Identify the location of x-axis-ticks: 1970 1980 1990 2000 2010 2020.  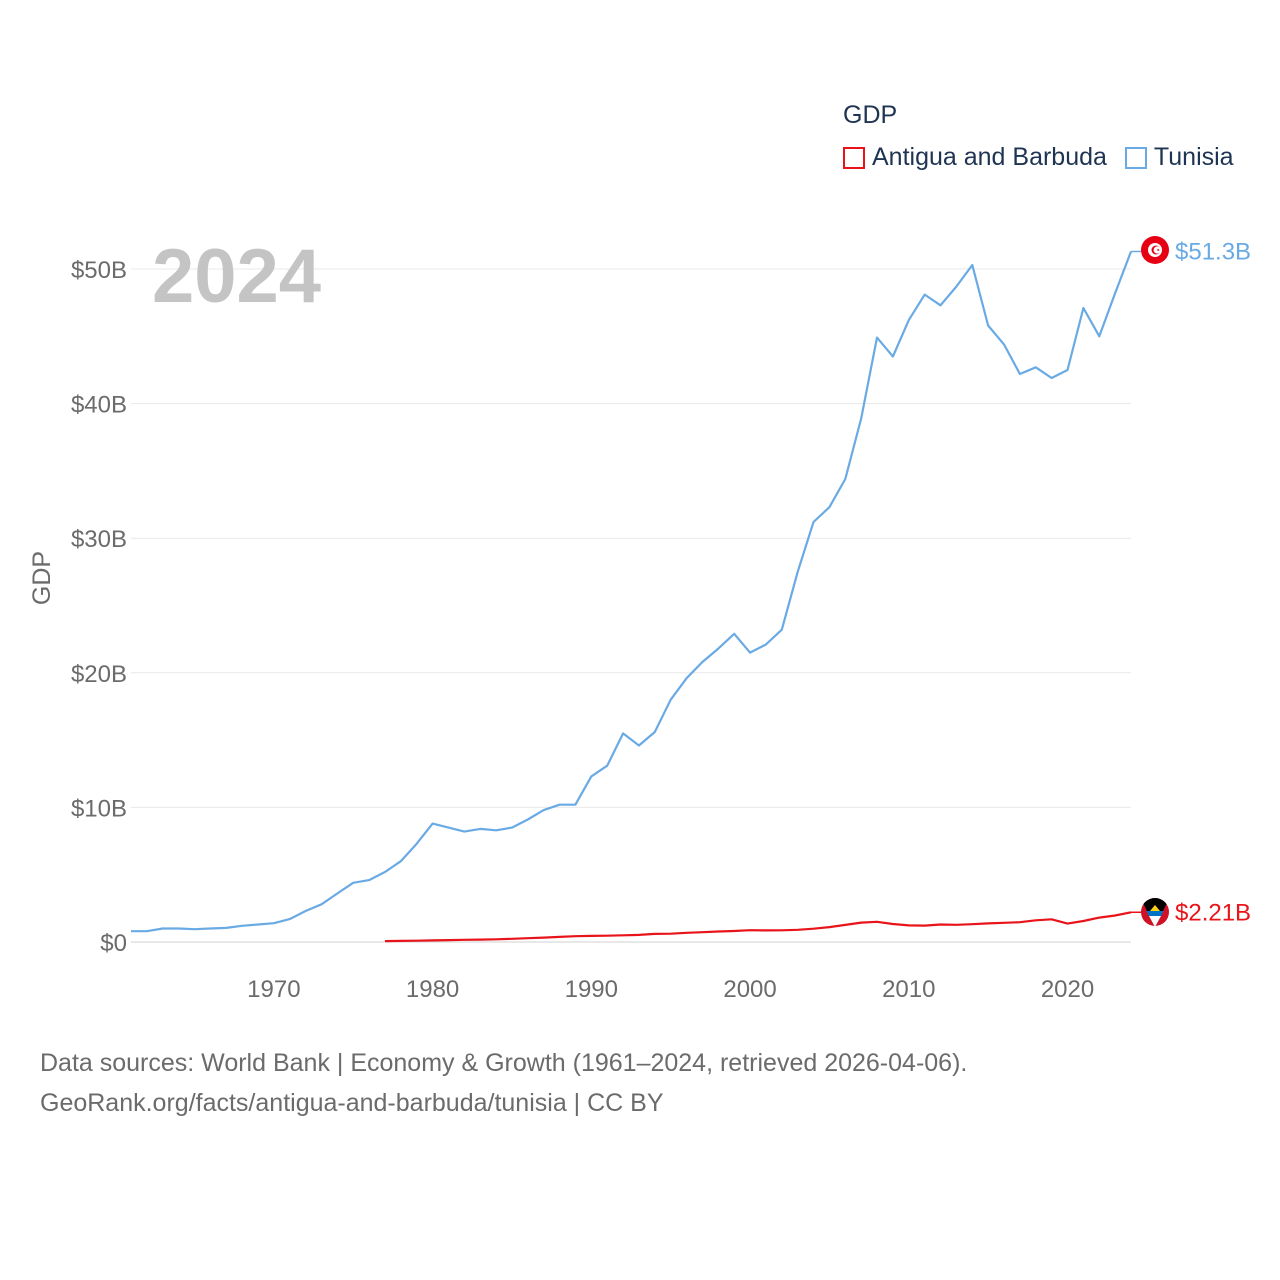
(670, 989).